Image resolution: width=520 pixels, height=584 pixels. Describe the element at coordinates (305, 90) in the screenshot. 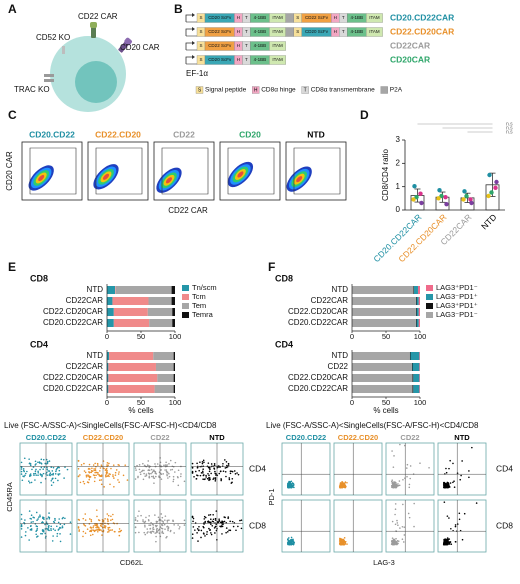

I see `legend-key: T` at that location.